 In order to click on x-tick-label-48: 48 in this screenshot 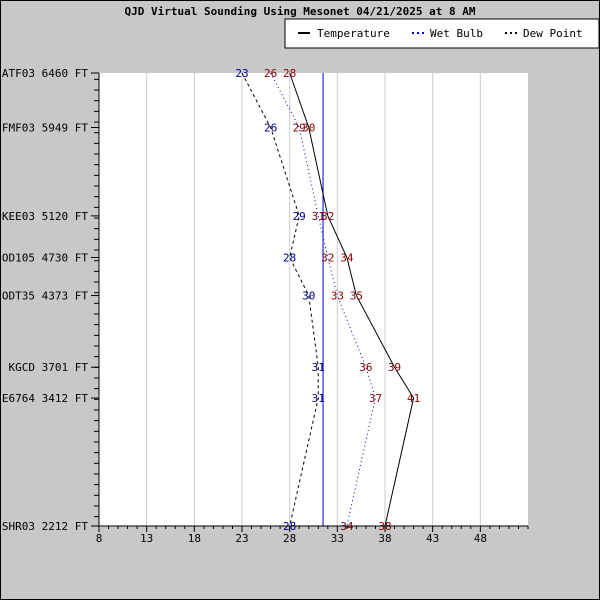, I will do `click(480, 538)`.